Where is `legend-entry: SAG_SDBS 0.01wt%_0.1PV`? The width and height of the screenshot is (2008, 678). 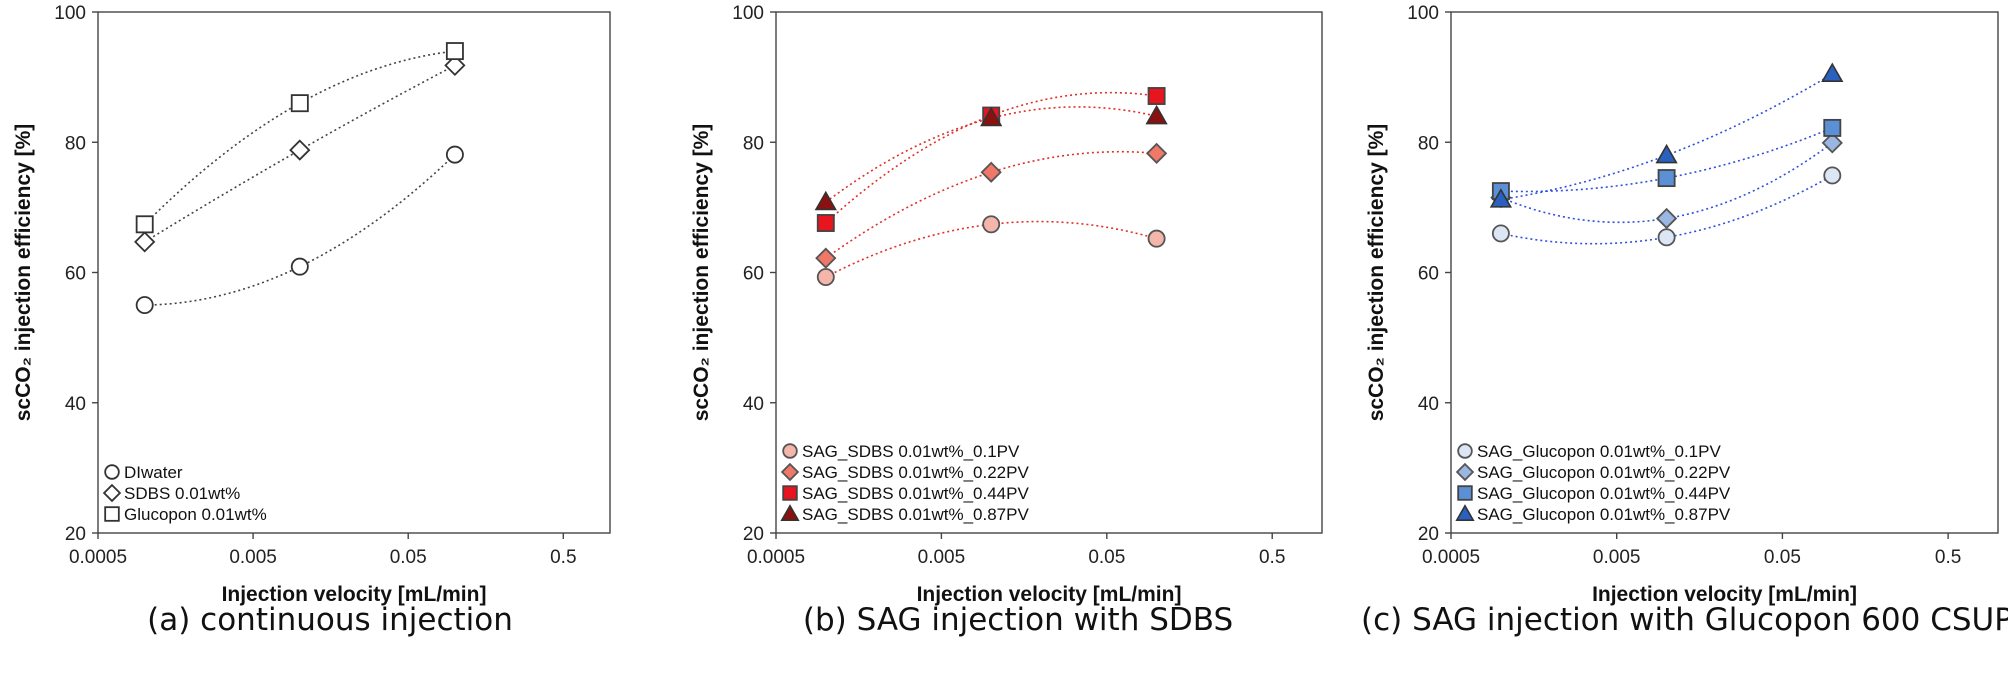
legend-entry: SAG_SDBS 0.01wt%_0.1PV is located at coordinates (911, 451).